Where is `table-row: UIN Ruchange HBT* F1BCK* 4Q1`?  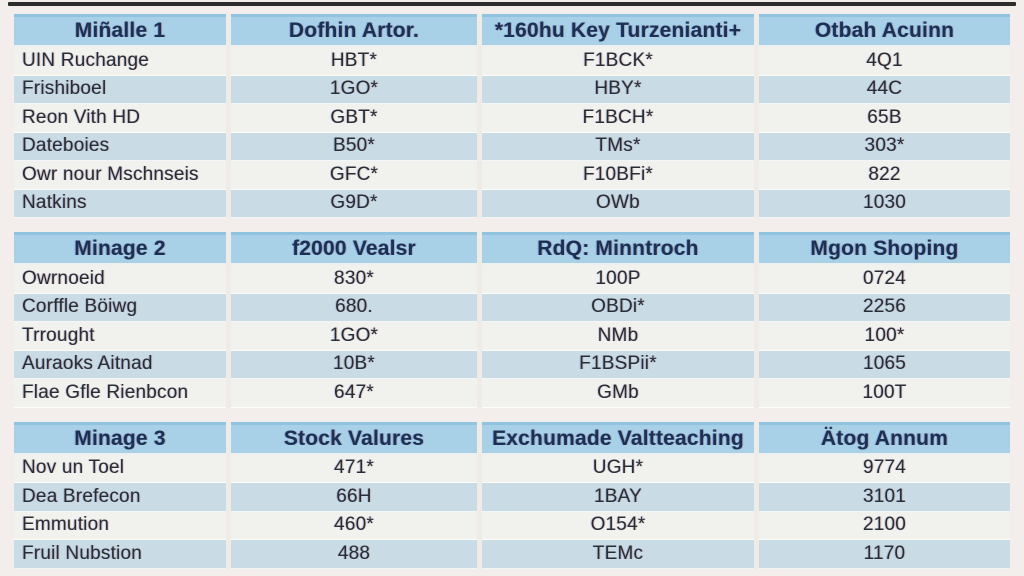
table-row: UIN Ruchange HBT* F1BCK* 4Q1 is located at coordinates (512, 61).